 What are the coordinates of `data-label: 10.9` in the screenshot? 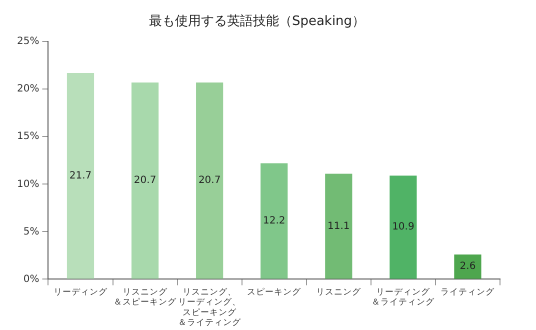 It's located at (403, 227).